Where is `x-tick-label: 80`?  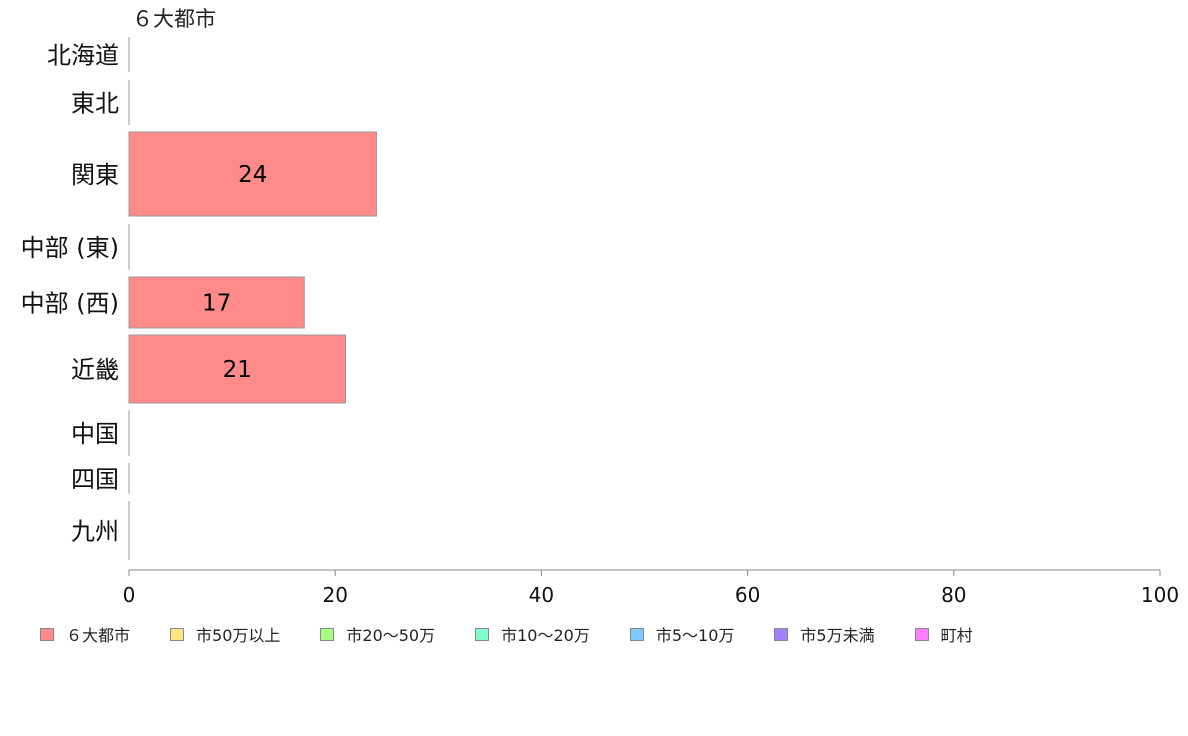
x-tick-label: 80 is located at coordinates (953, 595).